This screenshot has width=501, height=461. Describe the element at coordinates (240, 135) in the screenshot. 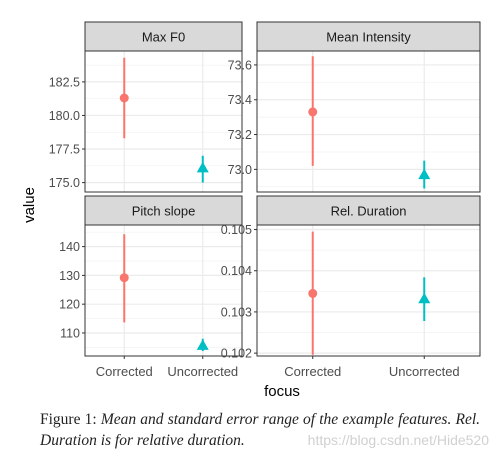

I see `panel-2-ytick-label: 73.2` at that location.